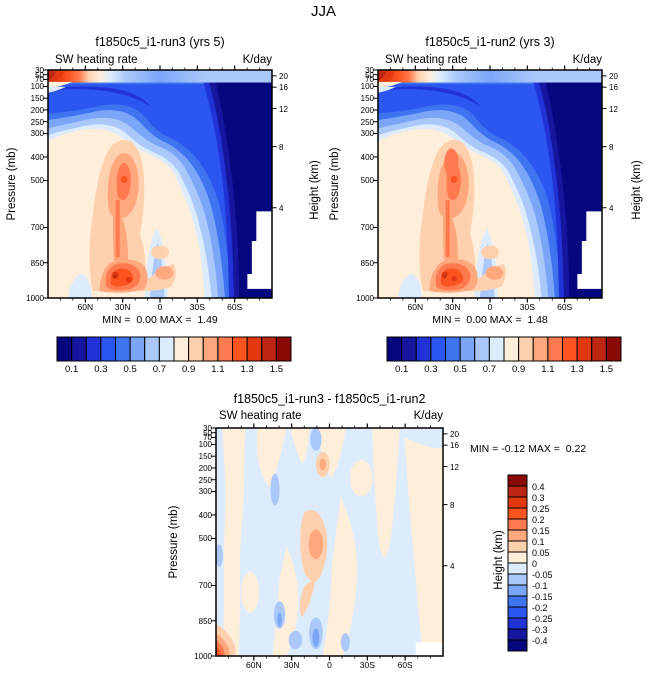 This screenshot has width=647, height=683. Describe the element at coordinates (538, 519) in the screenshot. I see `colorbar-tick-label: 0.2` at that location.